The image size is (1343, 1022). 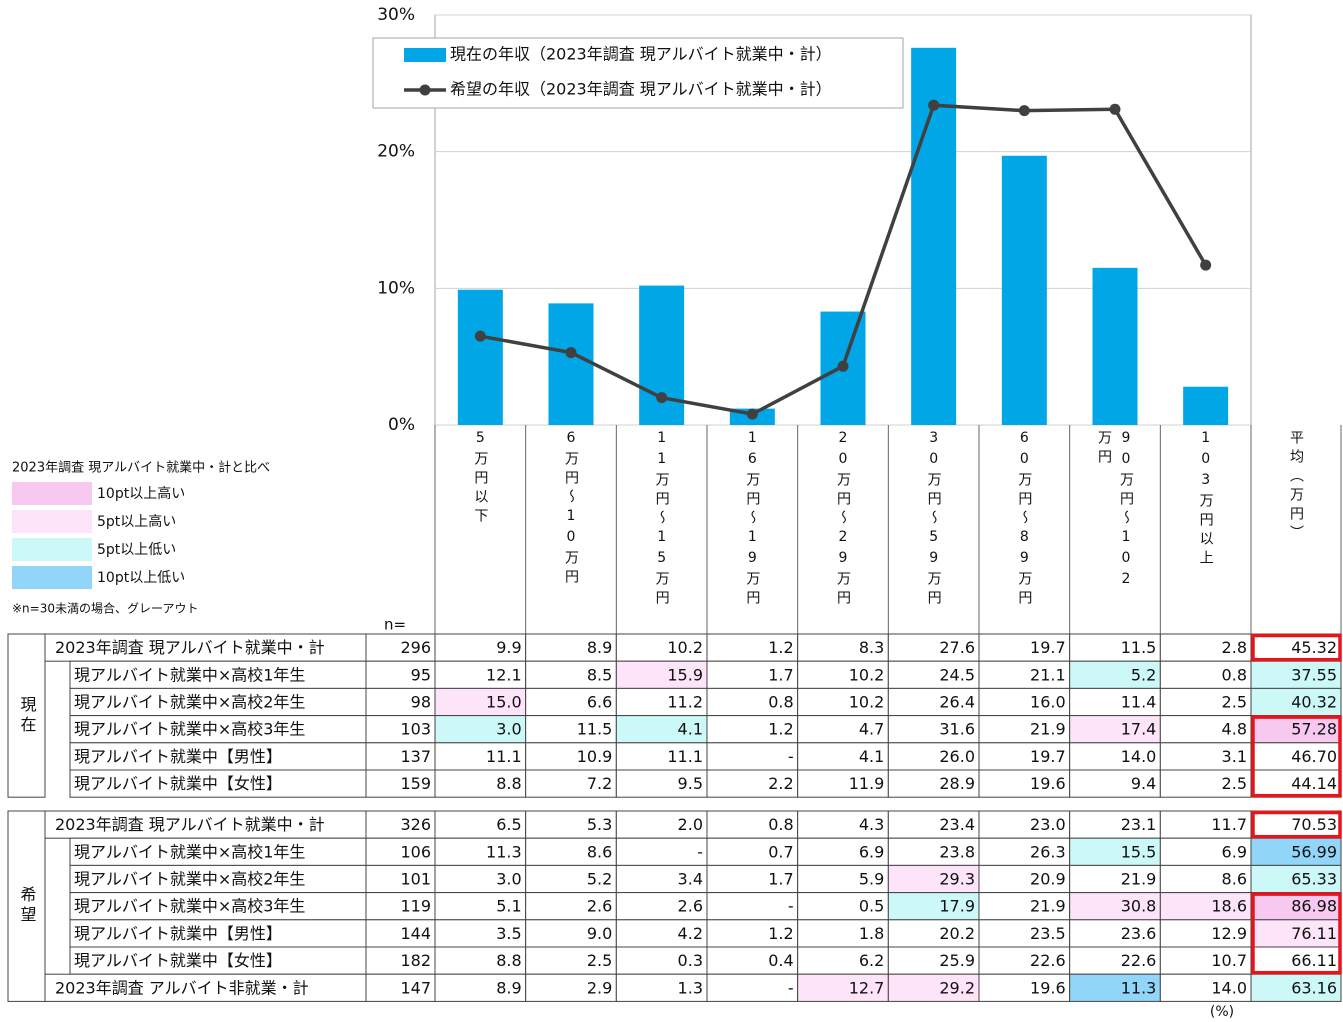 I want to click on table-cell-text: 8.8, so click(x=508, y=783).